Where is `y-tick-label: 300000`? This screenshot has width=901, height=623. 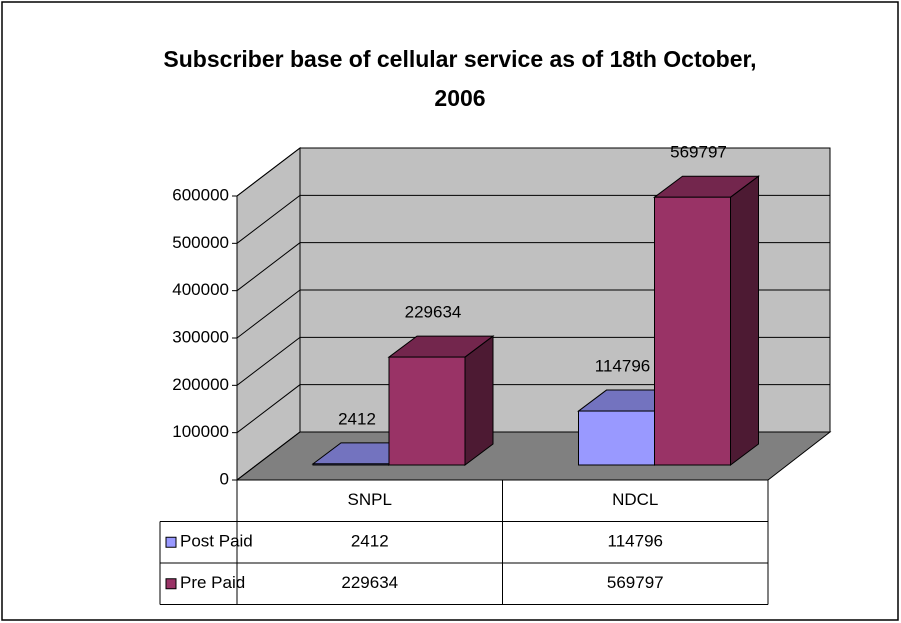
y-tick-label: 300000 is located at coordinates (200, 336).